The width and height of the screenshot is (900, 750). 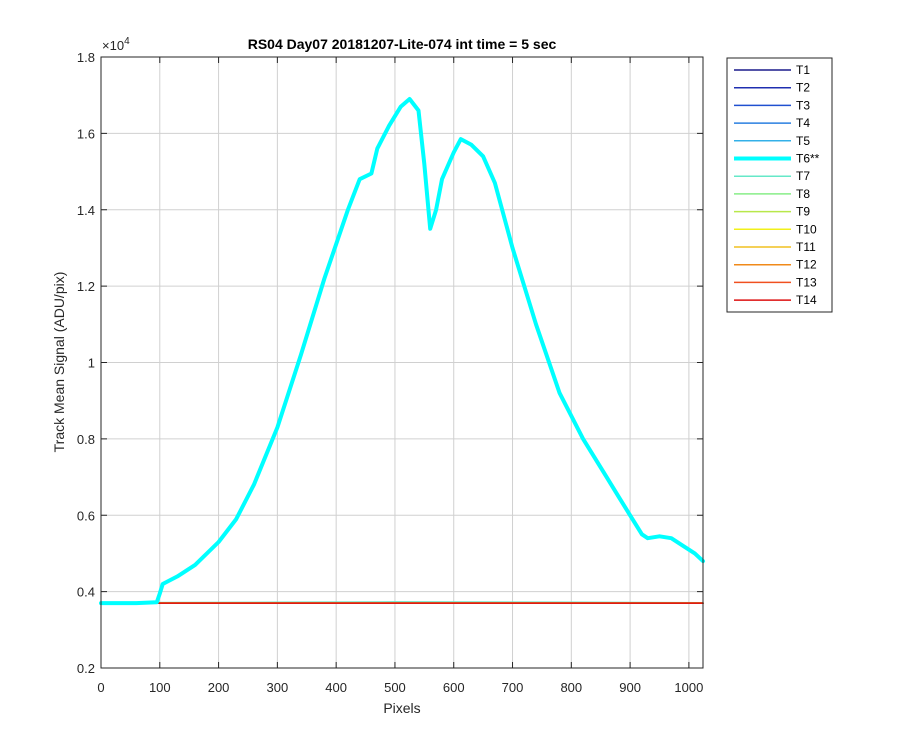 I want to click on legend-label: T1, so click(x=803, y=70).